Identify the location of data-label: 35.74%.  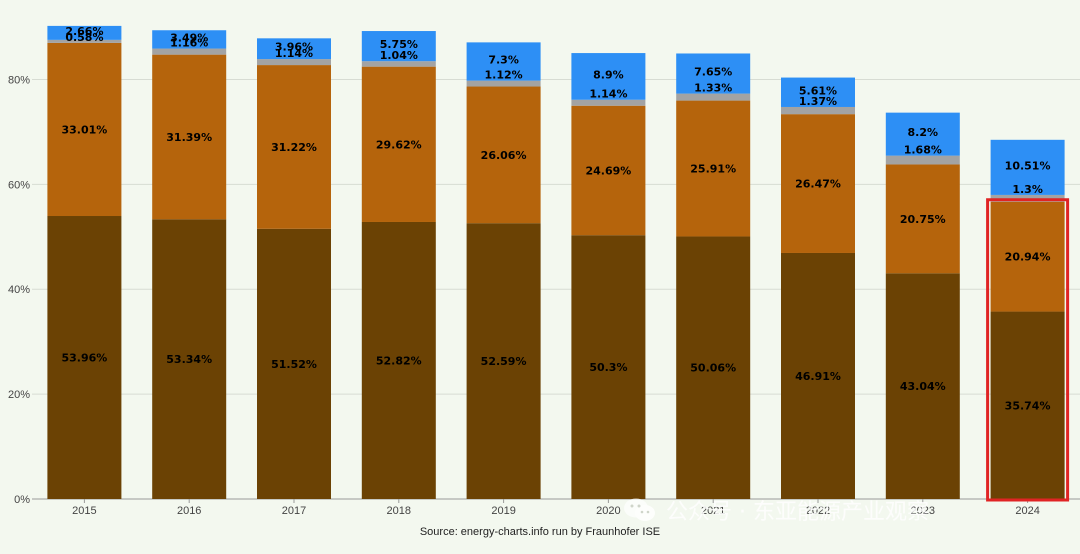
(1028, 405).